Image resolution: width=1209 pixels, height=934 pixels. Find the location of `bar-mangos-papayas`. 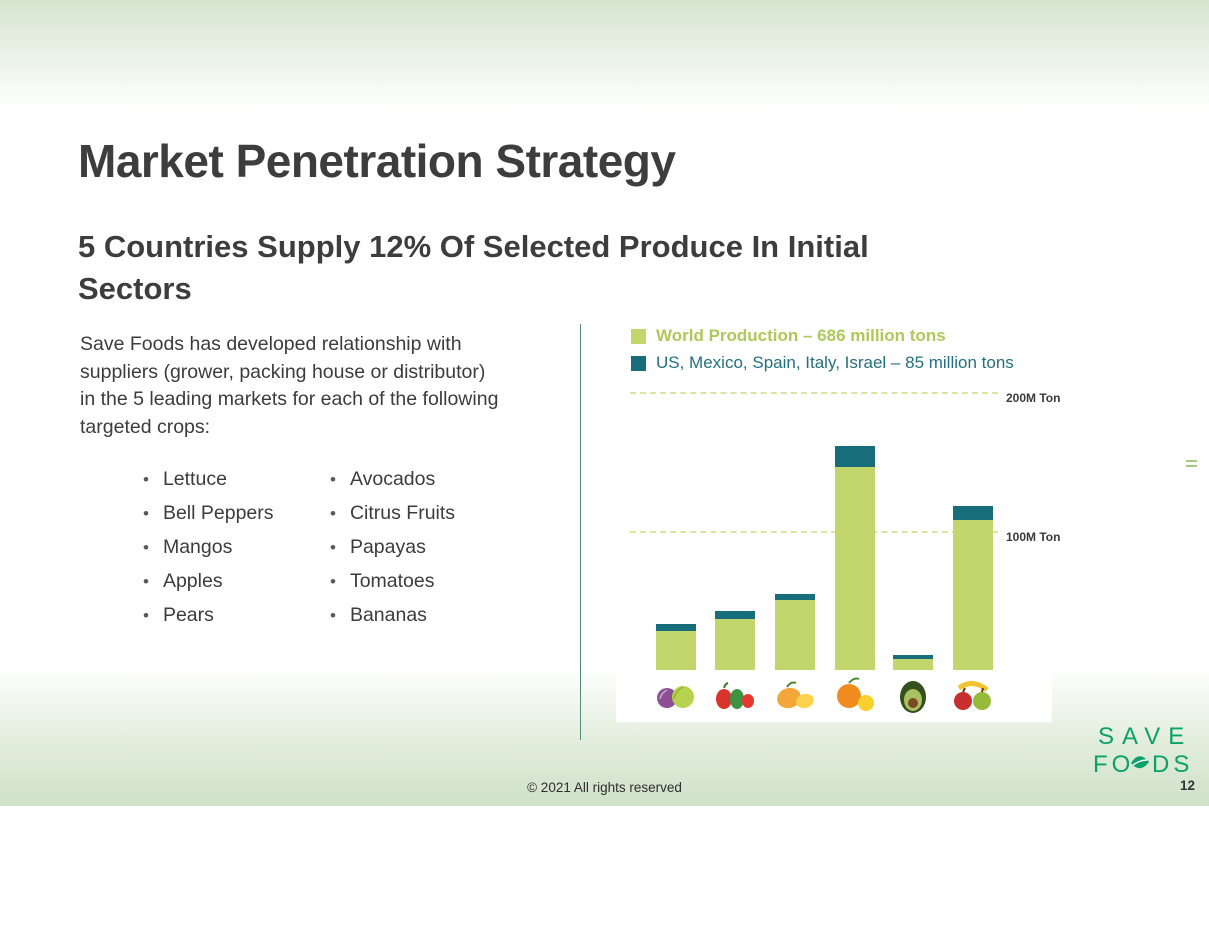

bar-mangos-papayas is located at coordinates (795, 632).